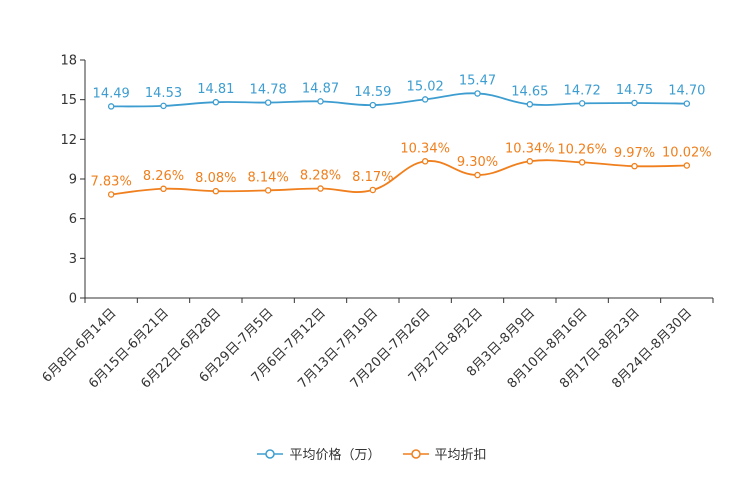 Image resolution: width=744 pixels, height=496 pixels. I want to click on data-label: 8.14%, so click(268, 177).